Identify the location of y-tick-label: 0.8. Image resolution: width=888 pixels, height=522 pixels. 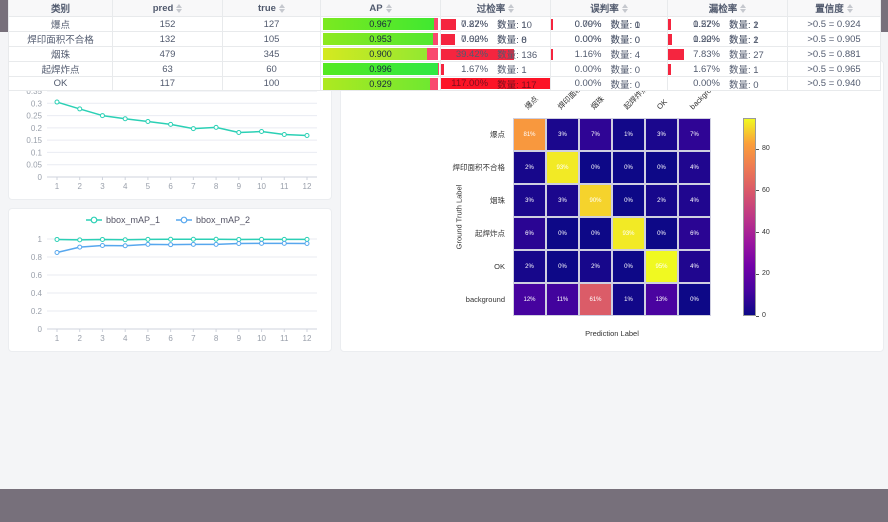
(37, 257).